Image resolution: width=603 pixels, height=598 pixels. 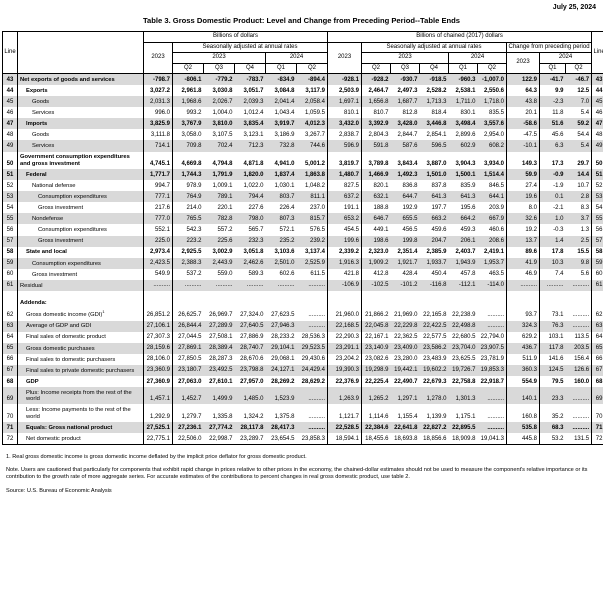 What do you see at coordinates (312, 68) in the screenshot?
I see `billions-q2-2024-header: Q2` at bounding box center [312, 68].